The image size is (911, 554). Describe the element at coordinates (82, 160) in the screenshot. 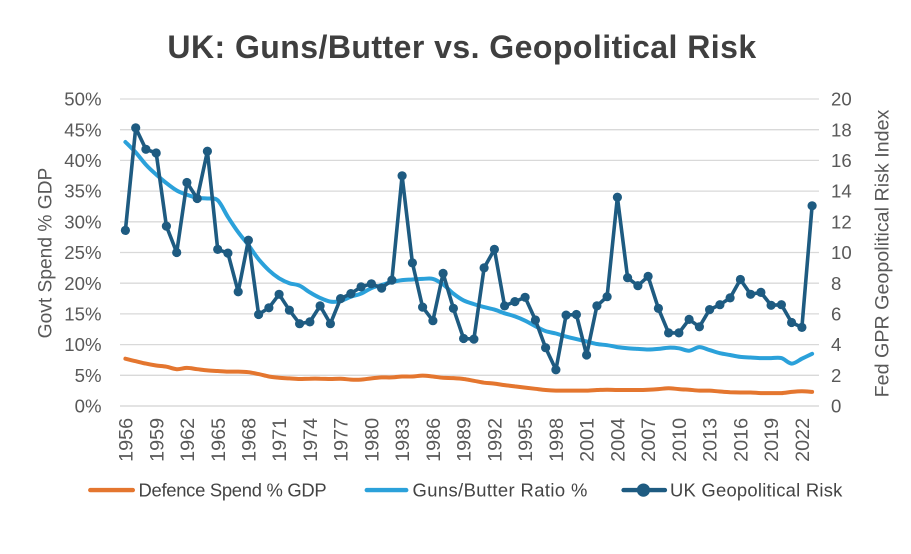

I see `svg-text: 40%` at that location.